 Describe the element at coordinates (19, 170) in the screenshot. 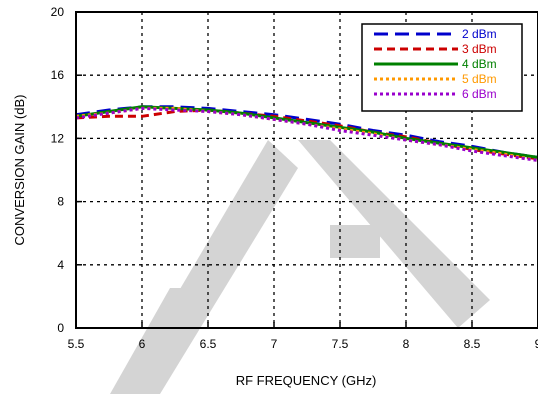

I see `y-axis-label: CONVERSION GAIN (dB)` at that location.